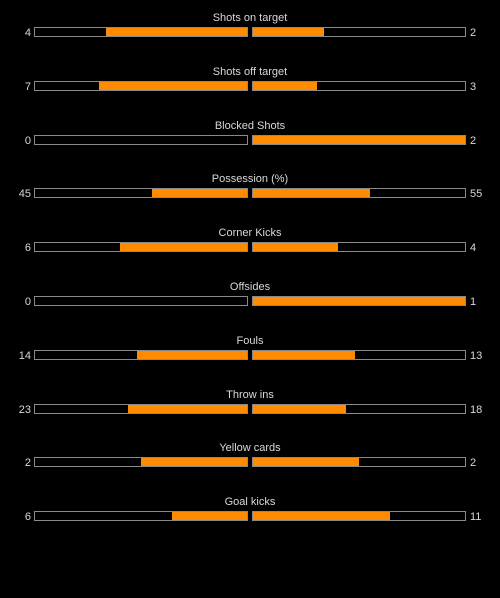 This screenshot has width=500, height=598. What do you see at coordinates (476, 517) in the screenshot?
I see `away-value: 11` at bounding box center [476, 517].